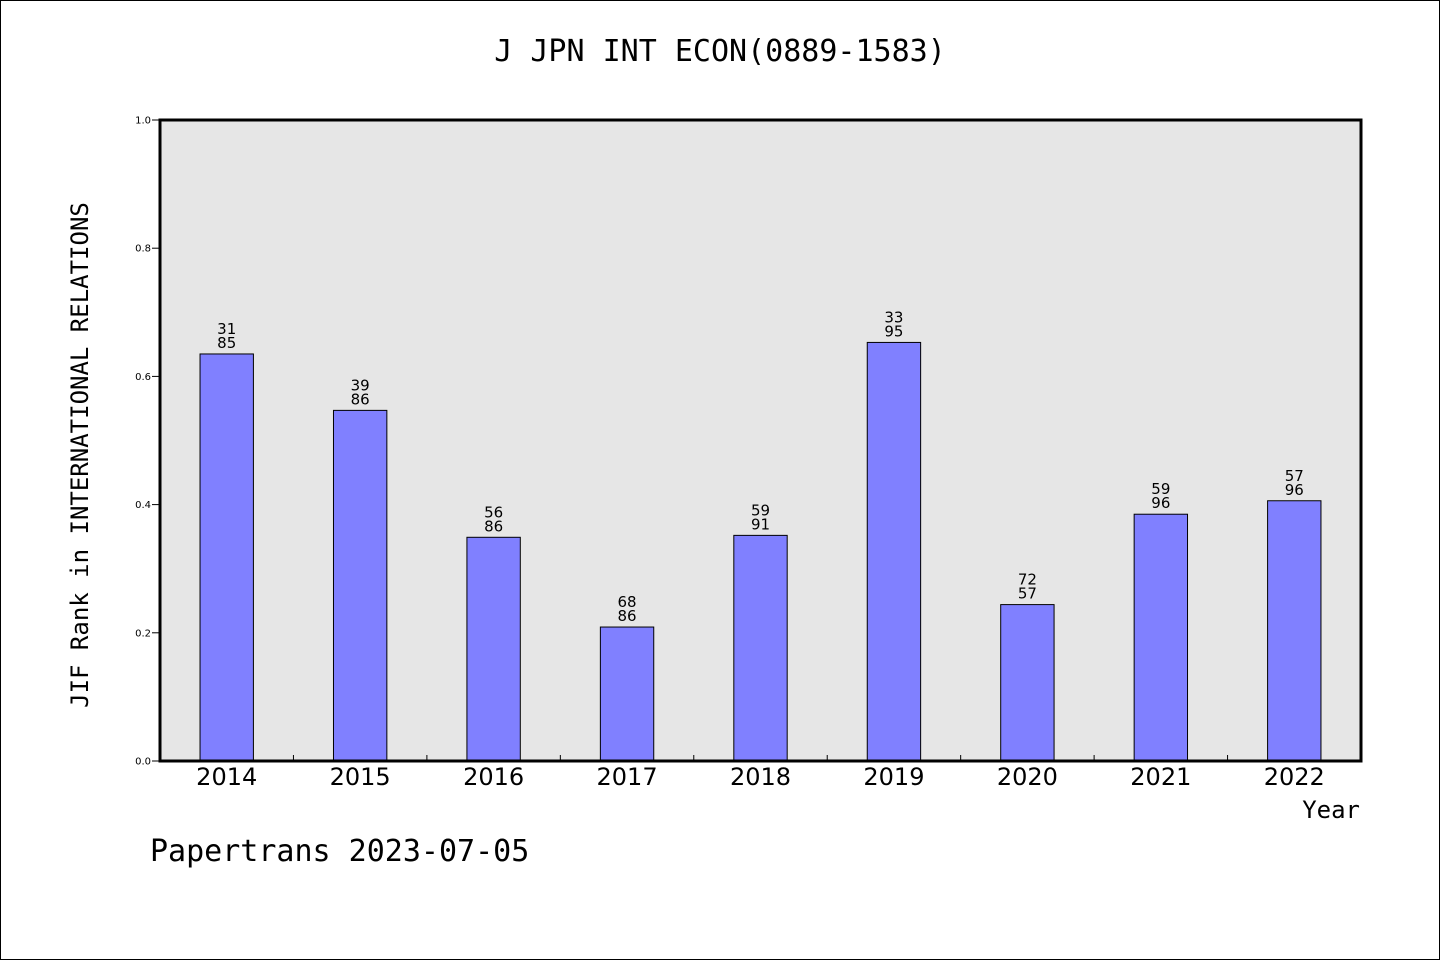 This screenshot has width=1440, height=960. I want to click on bar-2020, so click(1027, 683).